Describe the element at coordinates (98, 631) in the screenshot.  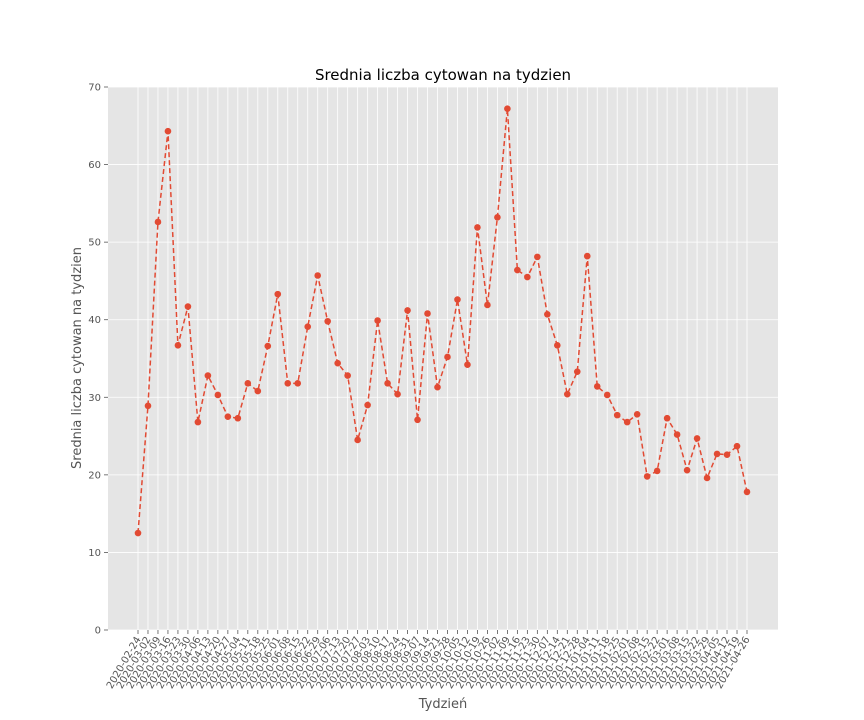
I see `y-tick-label: 0` at that location.